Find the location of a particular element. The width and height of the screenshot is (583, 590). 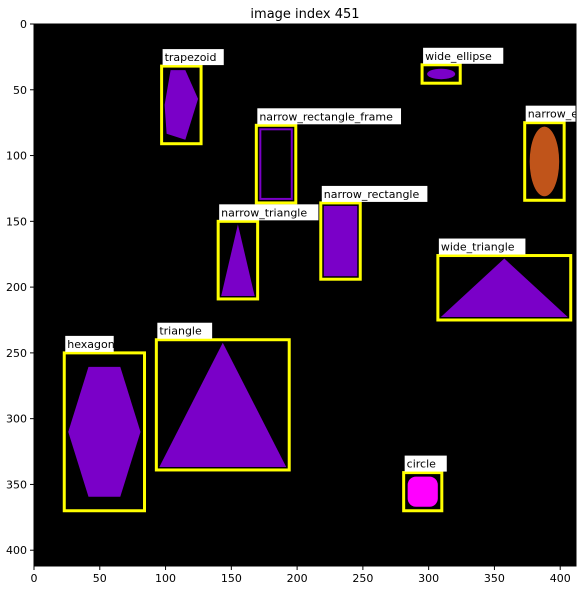

wide_triangle-label-bg is located at coordinates (482, 246).